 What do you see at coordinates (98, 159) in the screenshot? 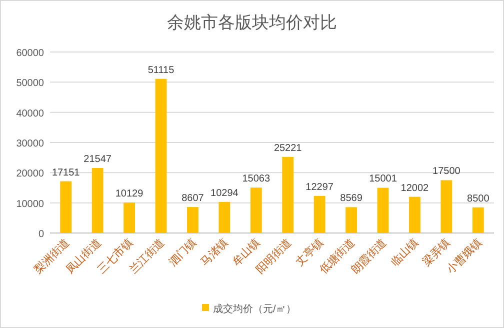
I see `data-label: 21547` at bounding box center [98, 159].